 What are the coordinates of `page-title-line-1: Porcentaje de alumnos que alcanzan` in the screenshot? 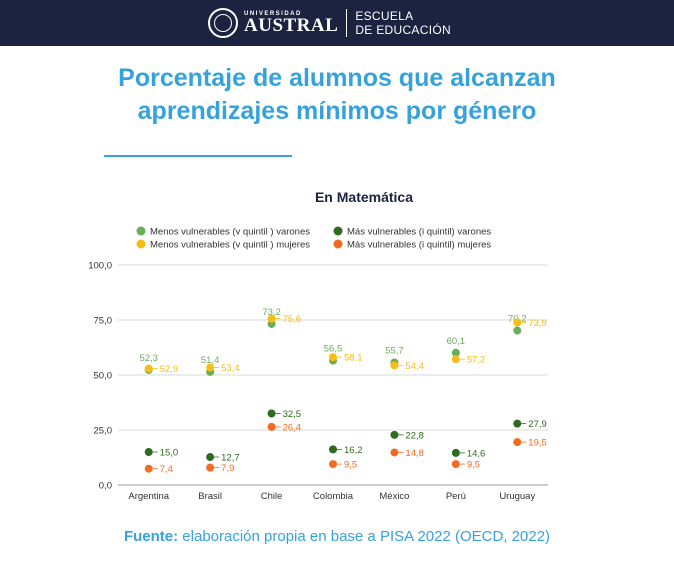 It's located at (337, 78).